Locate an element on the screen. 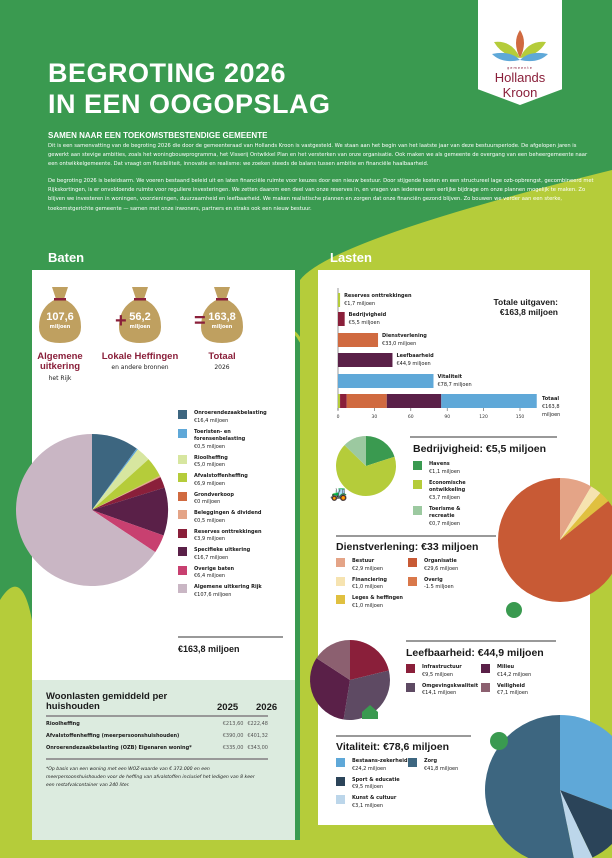 Image resolution: width=612 pixels, height=858 pixels. lasten-heading: Lasten is located at coordinates (351, 257).